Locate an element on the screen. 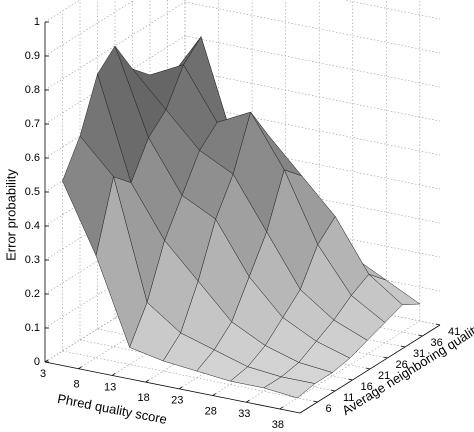  z-tick-label: 0.1 is located at coordinates (32, 328).